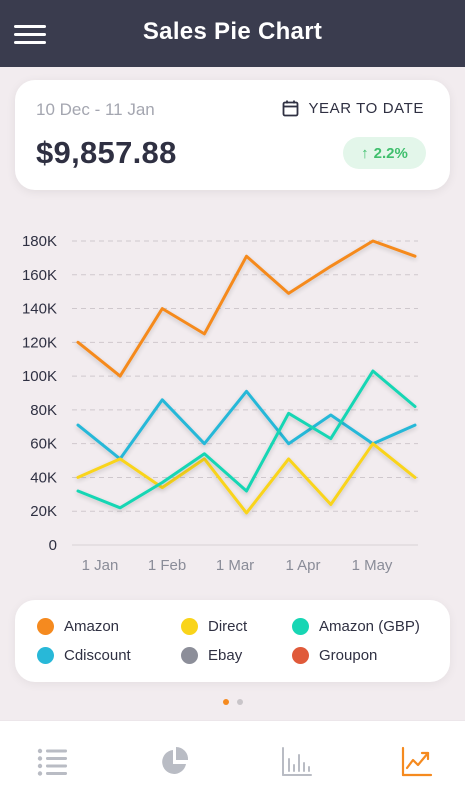 The image size is (465, 800). Describe the element at coordinates (390, 153) in the screenshot. I see `change-percent: 2.2%` at that location.